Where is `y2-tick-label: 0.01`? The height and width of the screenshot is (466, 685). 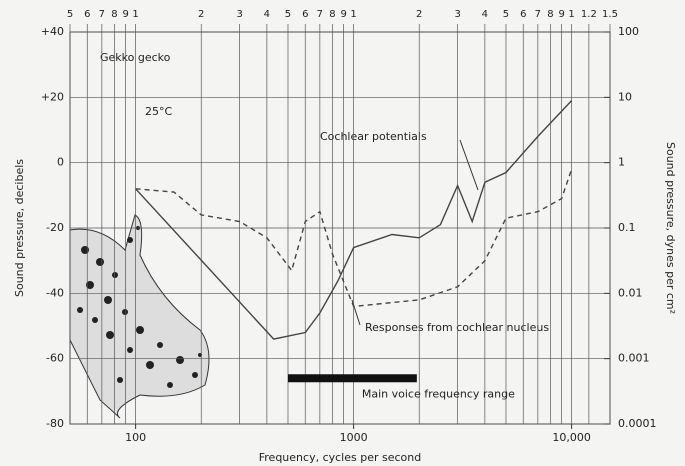
y2-tick-label: 0.01 is located at coordinates (630, 292).